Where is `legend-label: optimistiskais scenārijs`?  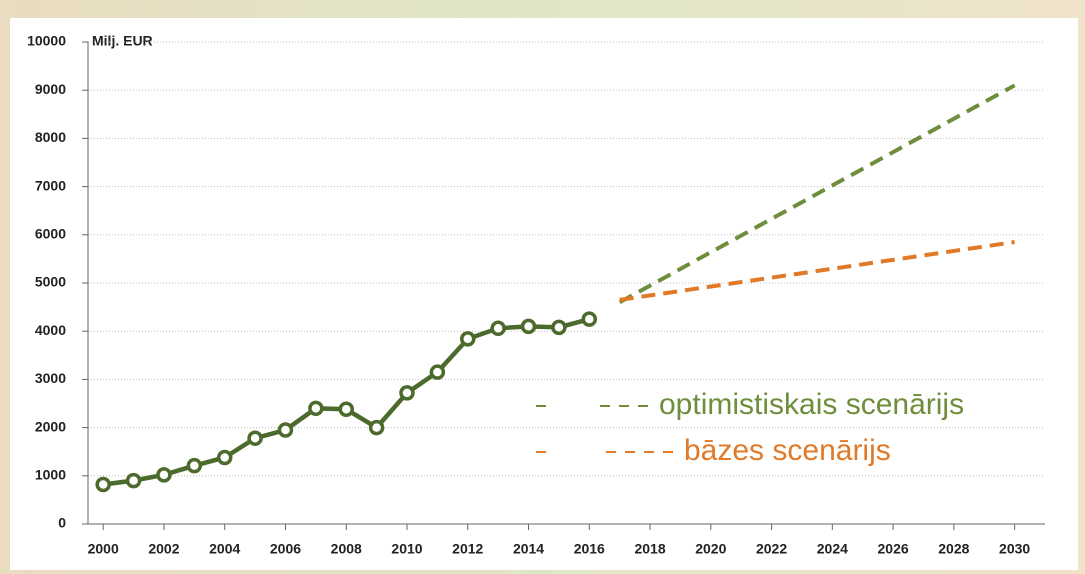
legend-label: optimistiskais scenārijs is located at coordinates (811, 404).